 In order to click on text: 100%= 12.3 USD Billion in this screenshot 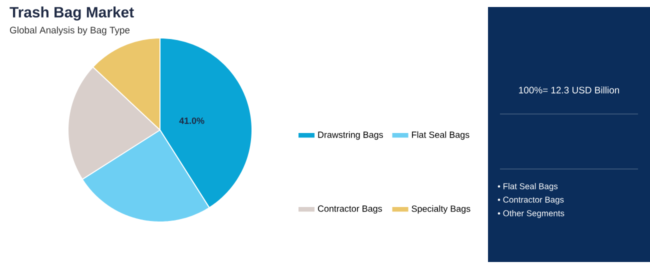, I will do `click(569, 90)`.